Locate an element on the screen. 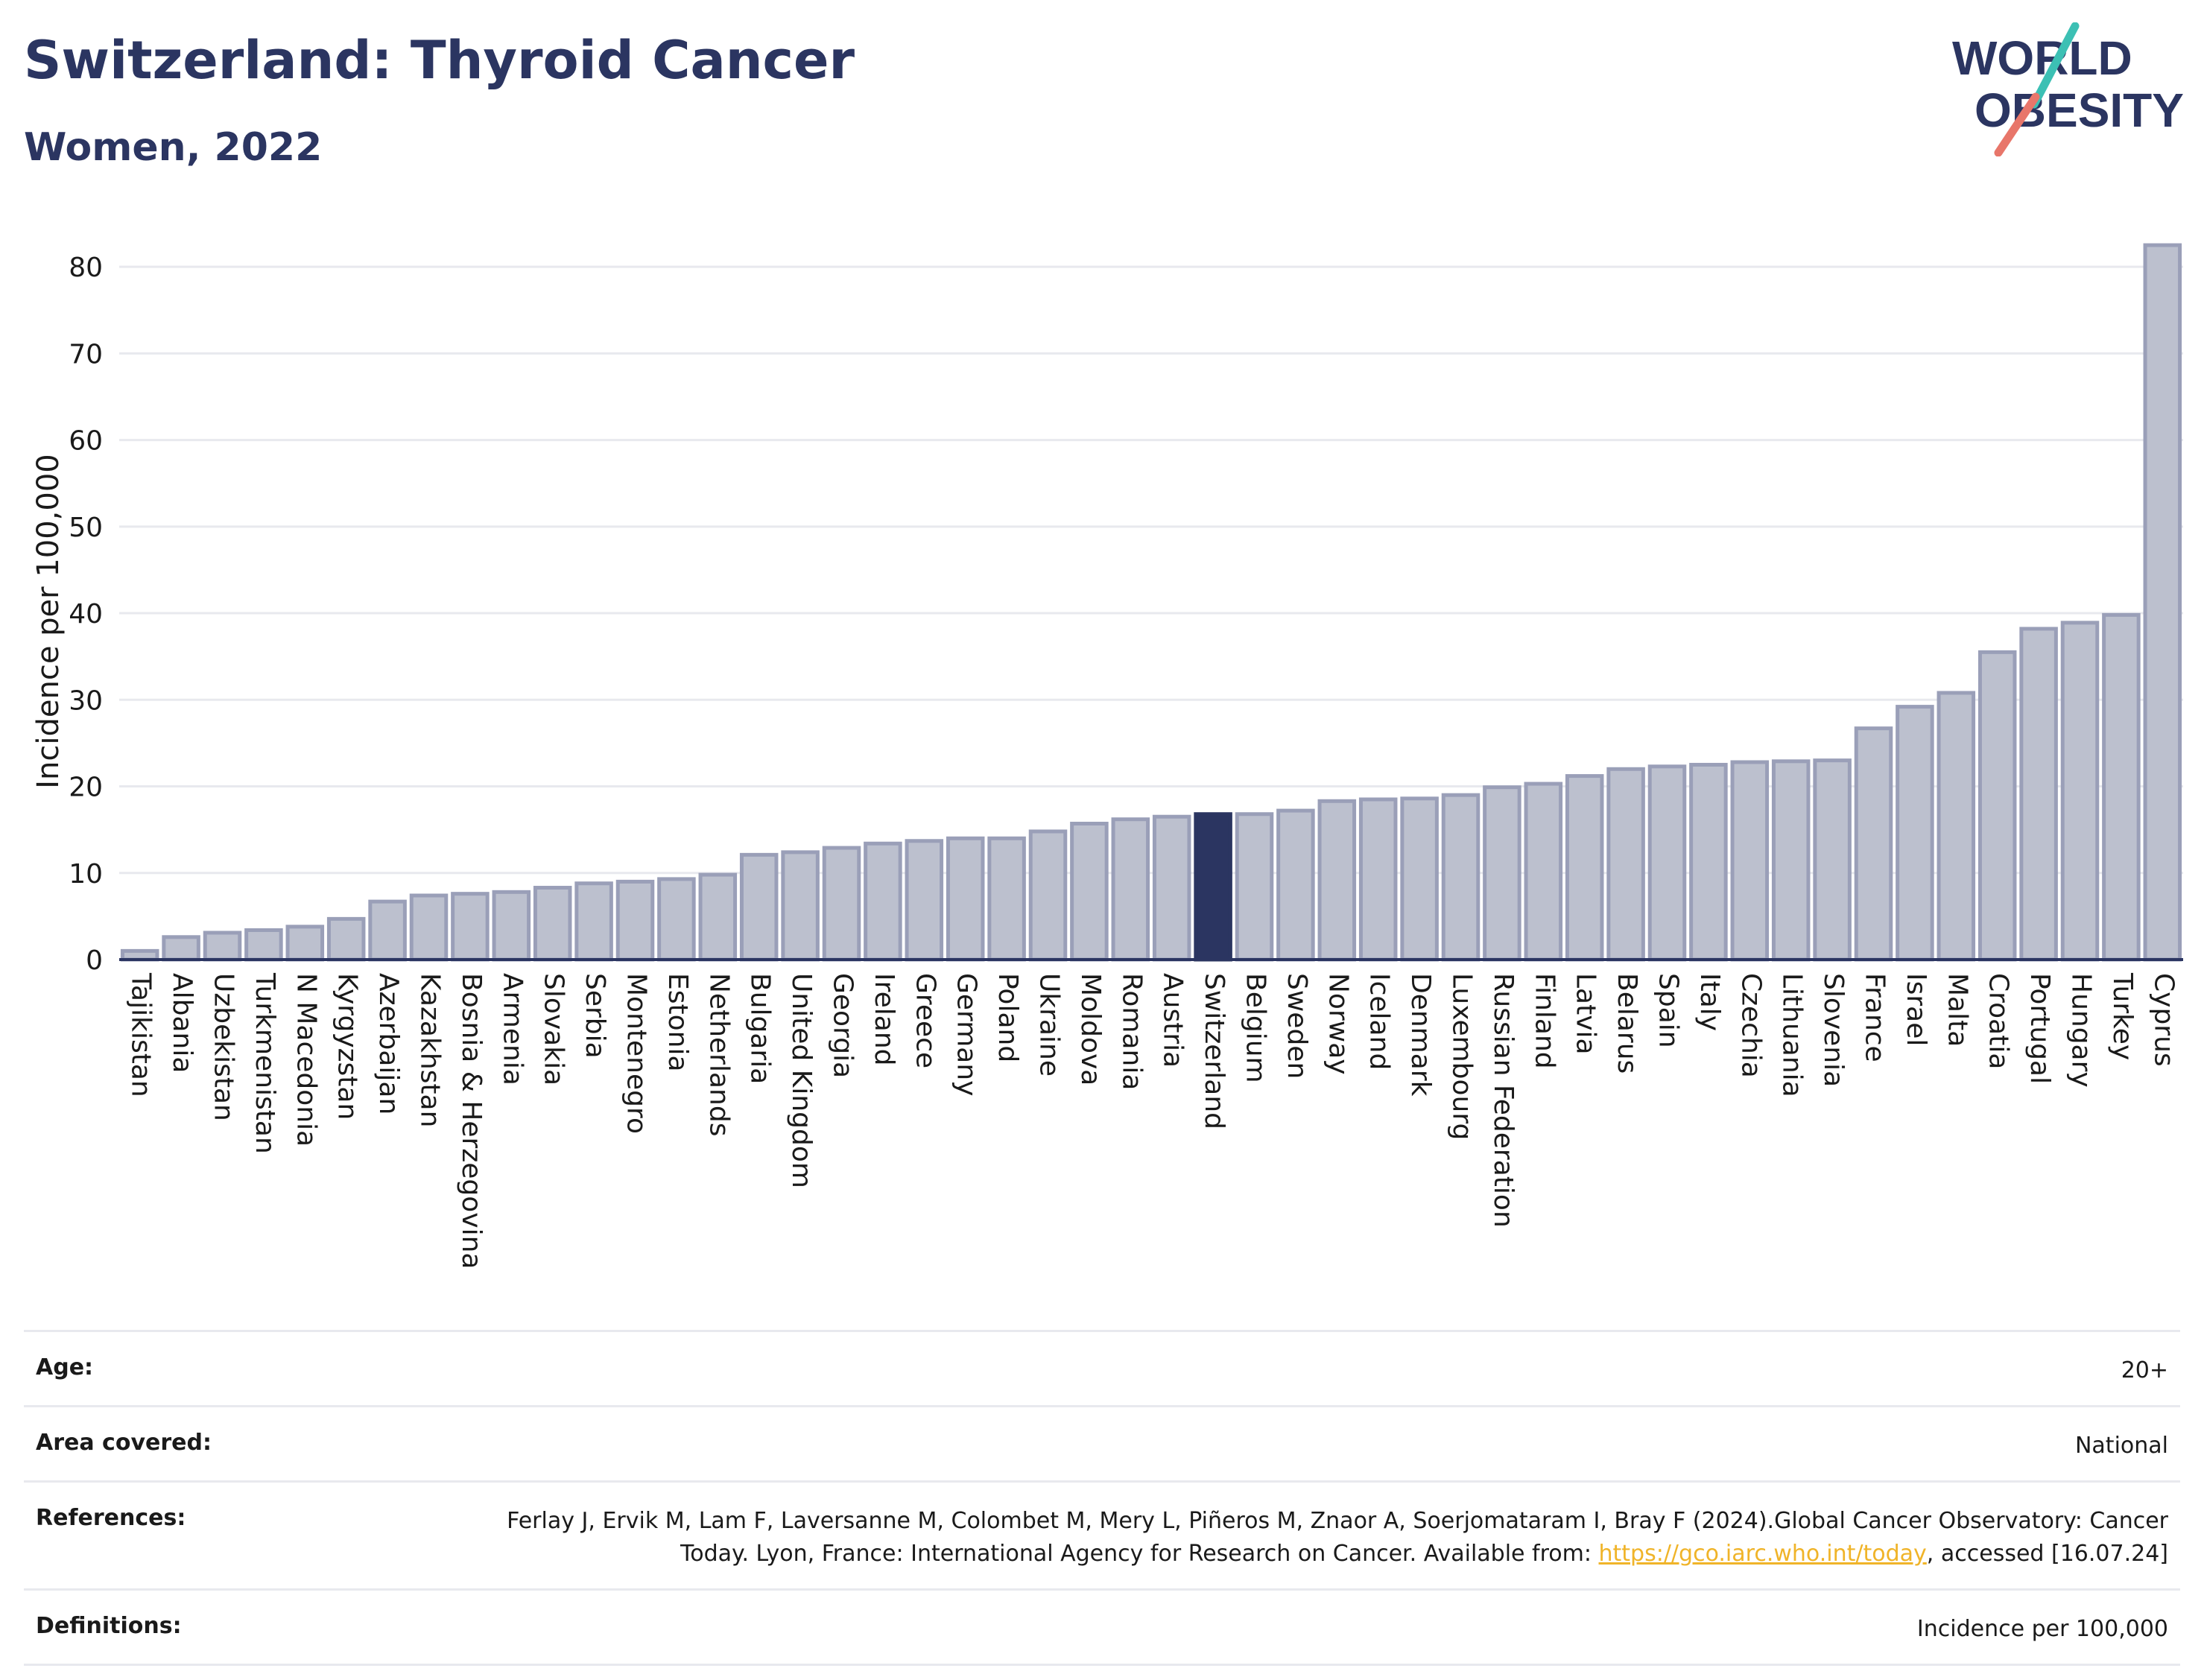  x-tick-label: Israel is located at coordinates (1916, 1009).